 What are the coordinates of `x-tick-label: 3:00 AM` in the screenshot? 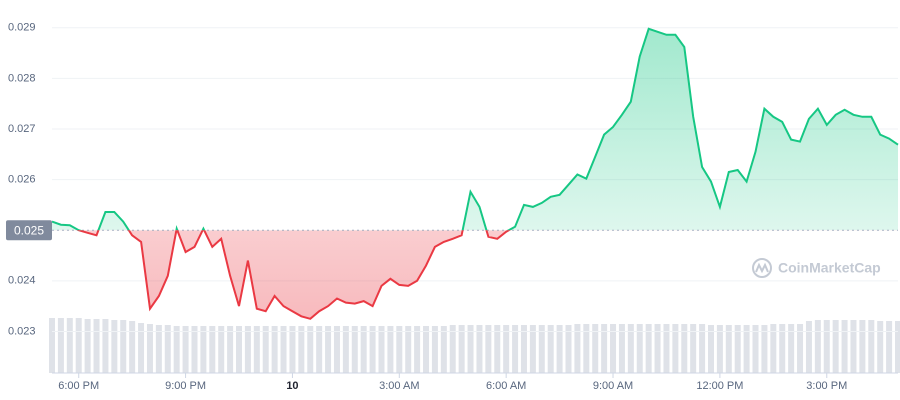 It's located at (399, 386).